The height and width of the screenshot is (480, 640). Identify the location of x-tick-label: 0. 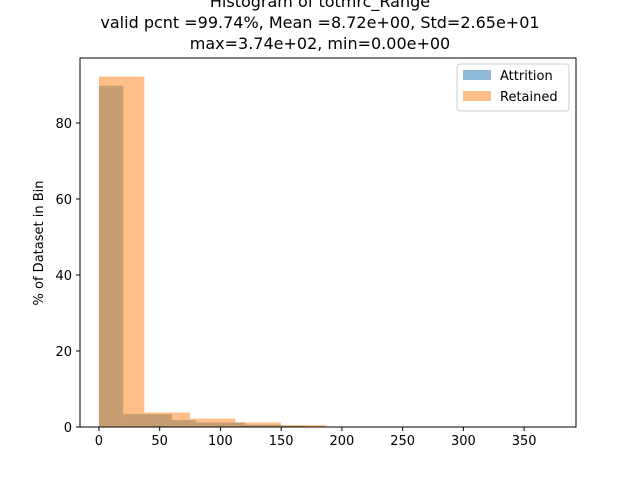
(99, 441).